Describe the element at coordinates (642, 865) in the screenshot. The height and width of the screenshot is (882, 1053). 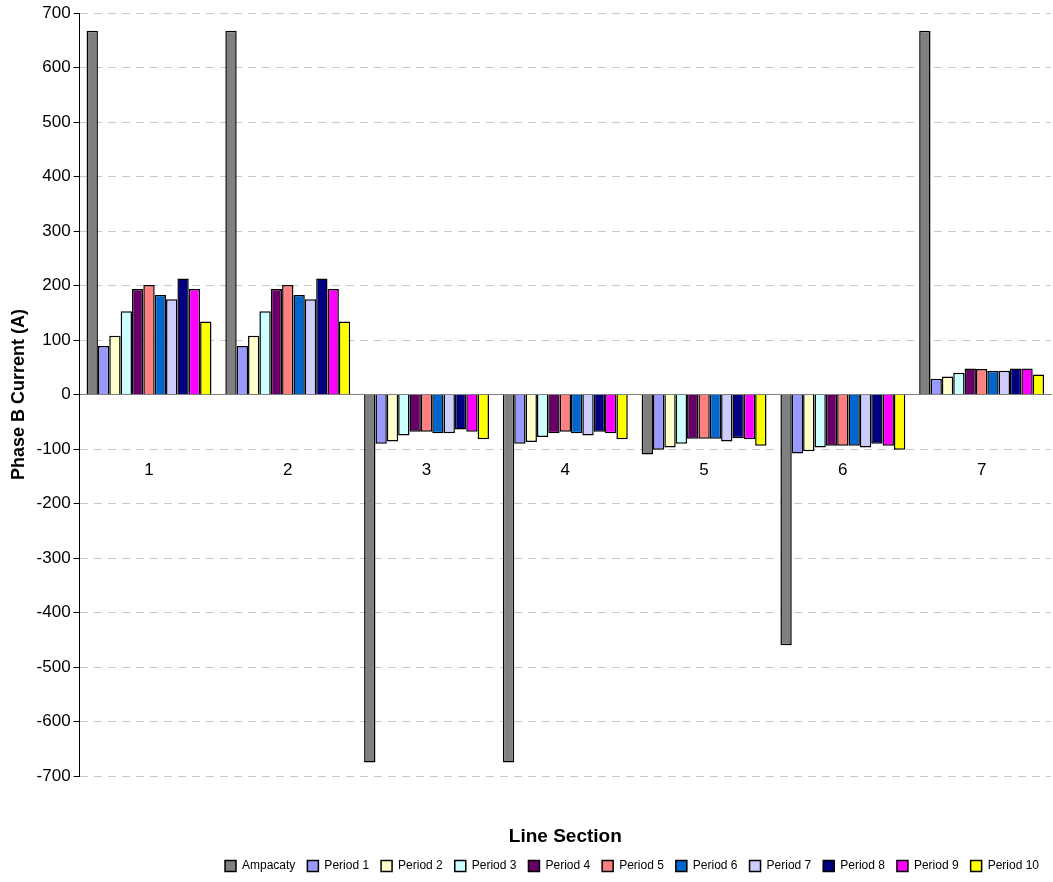
I see `legend-label: Period 5` at that location.